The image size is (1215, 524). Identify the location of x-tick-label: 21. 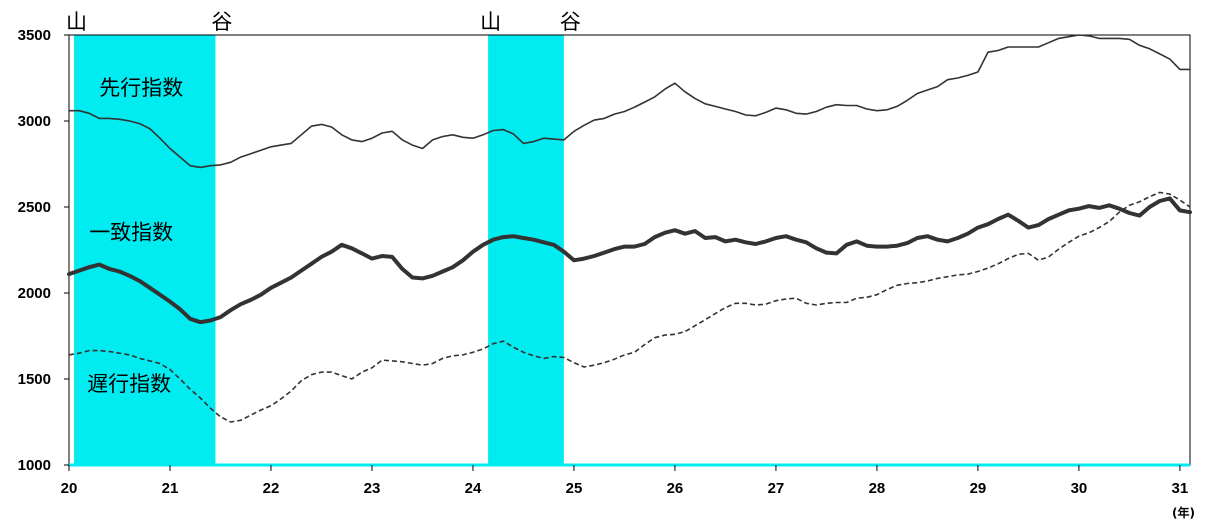
(170, 488).